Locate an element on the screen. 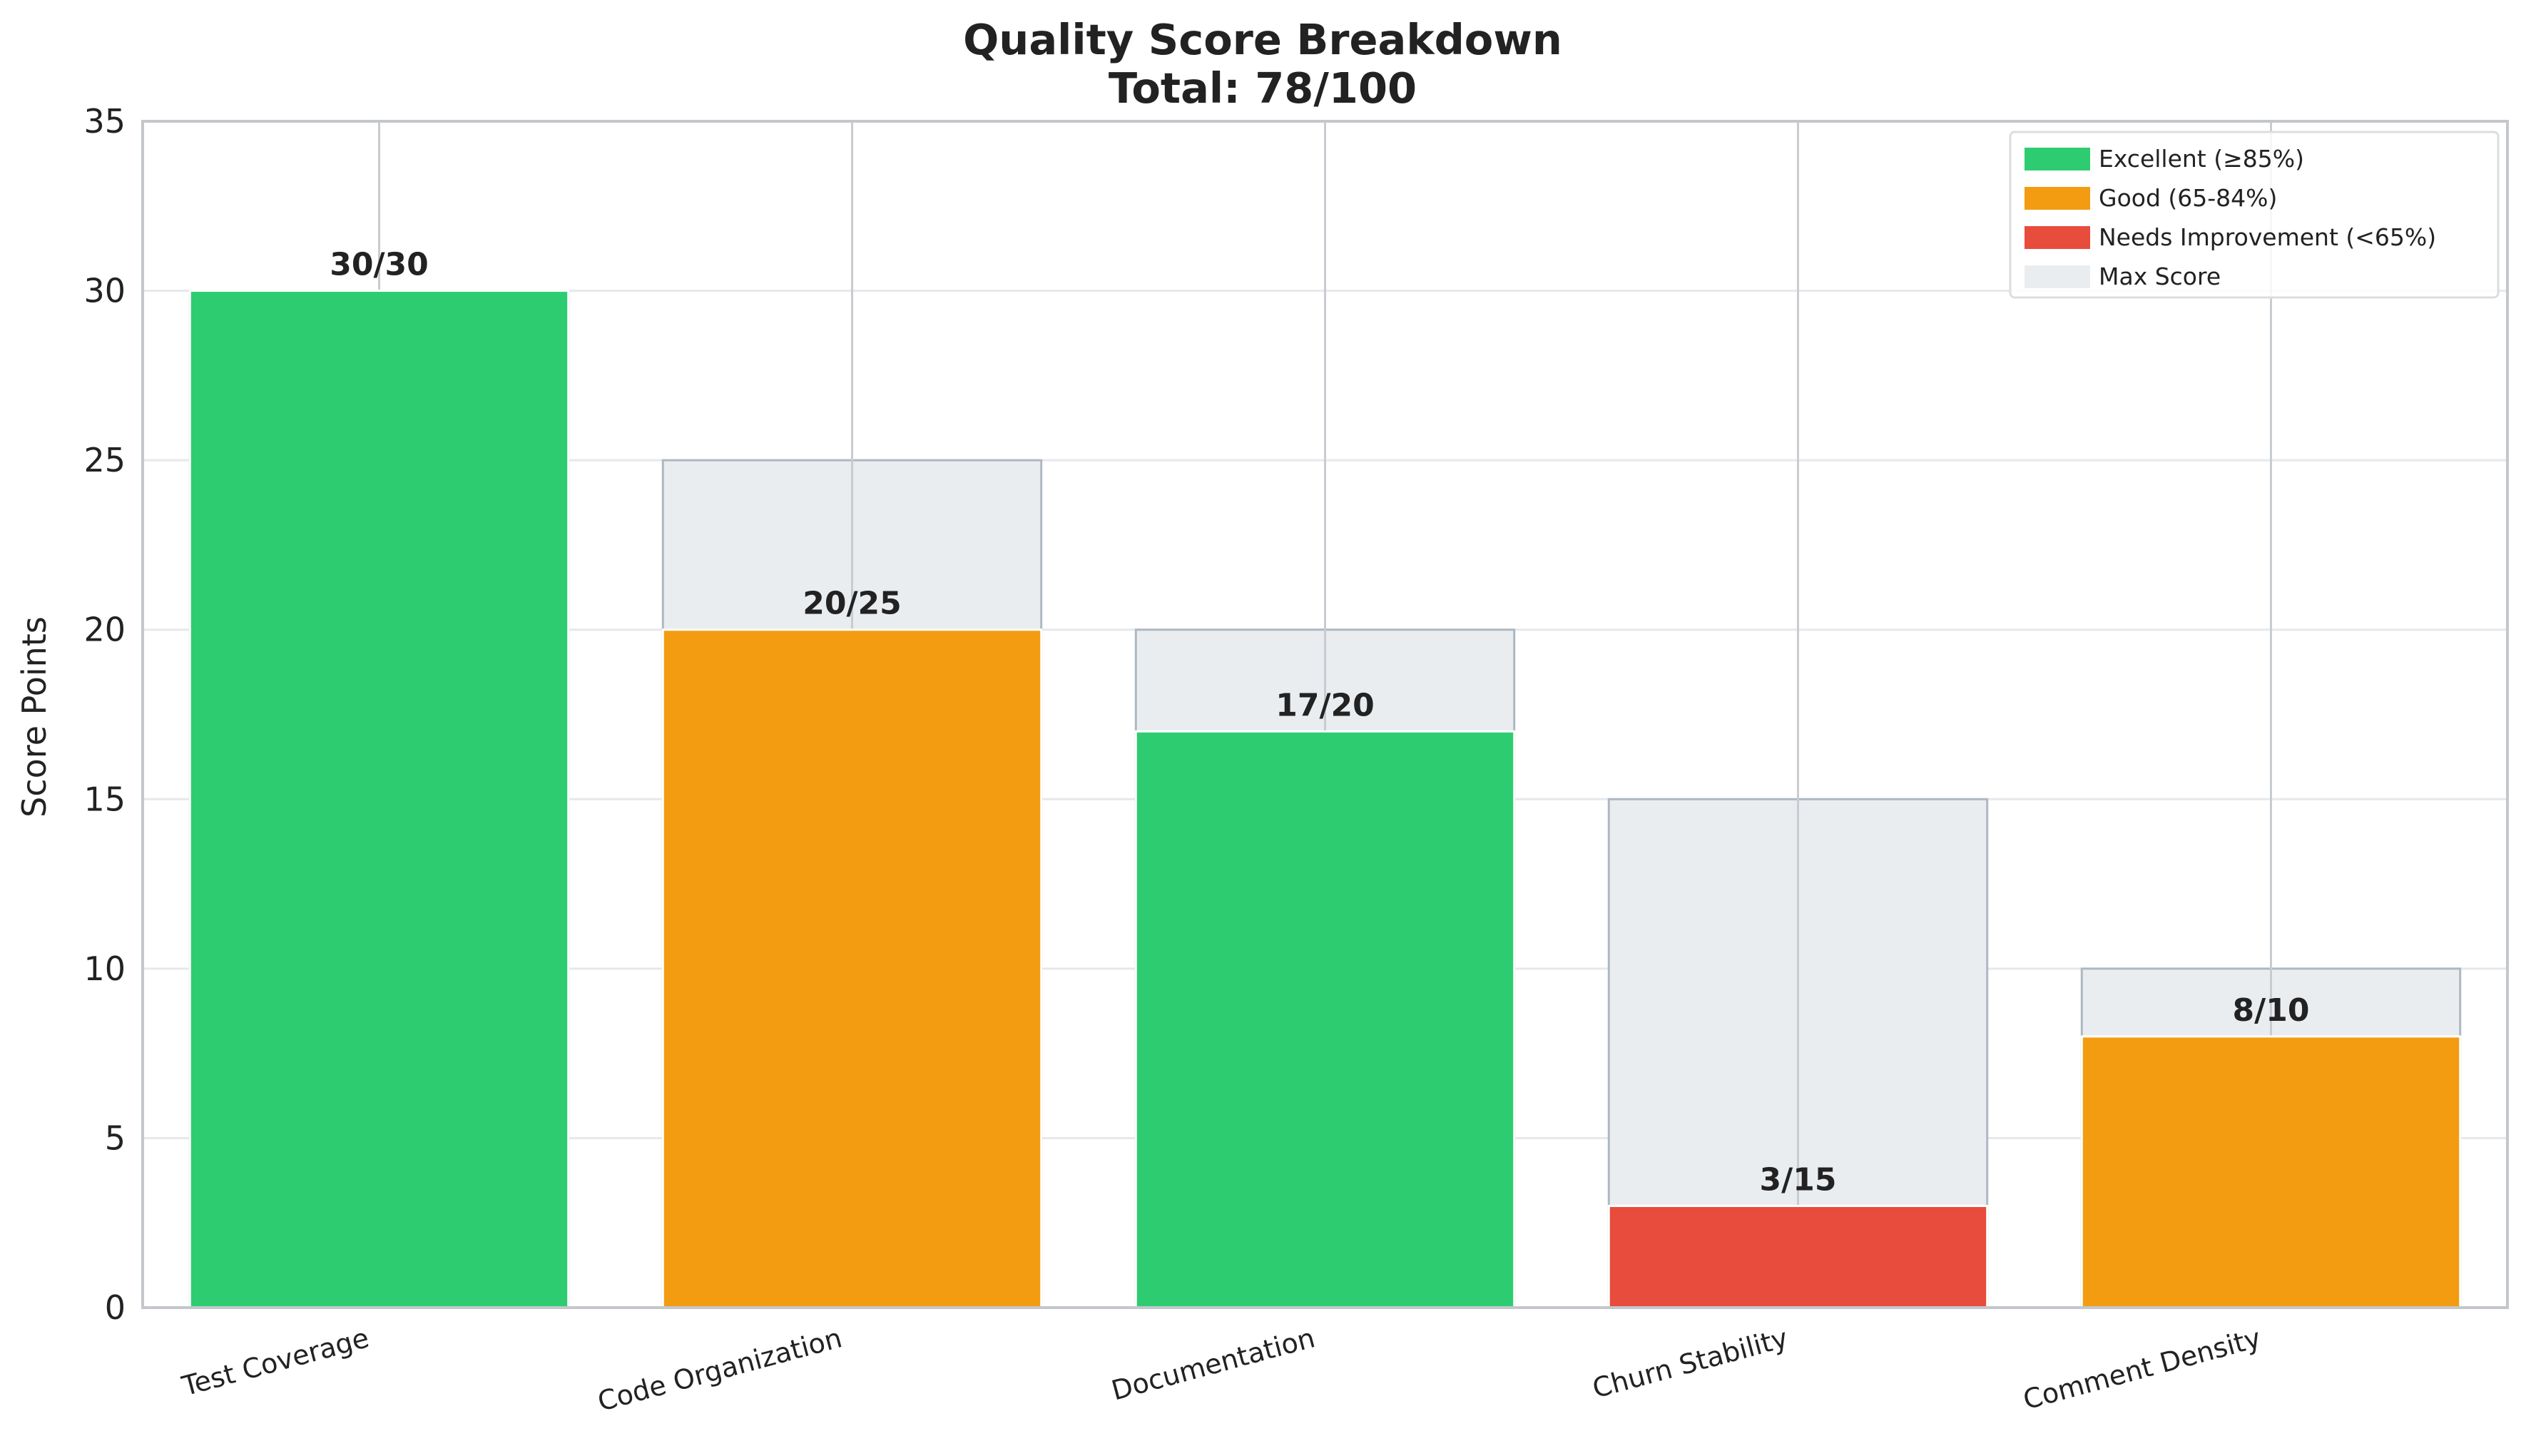 The image size is (2526, 1456). x-tick-label: Code Organization is located at coordinates (719, 1369).